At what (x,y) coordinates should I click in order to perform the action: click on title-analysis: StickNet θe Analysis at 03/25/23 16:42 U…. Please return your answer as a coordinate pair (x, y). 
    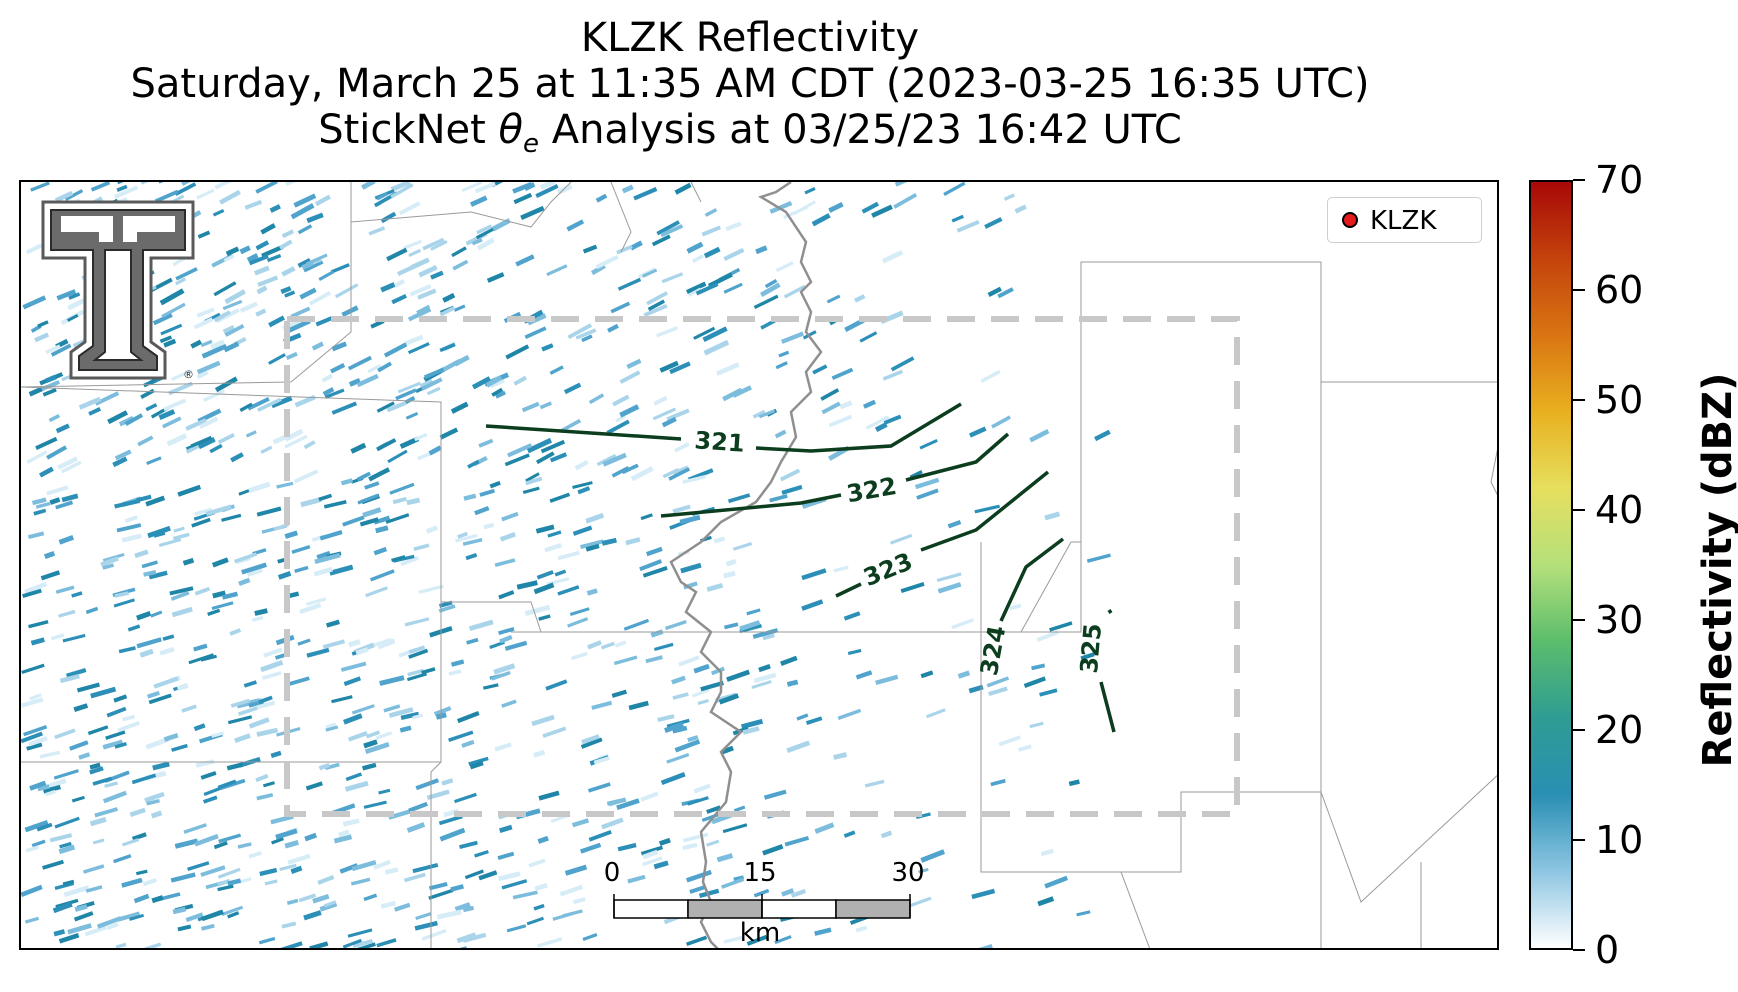
    Looking at the image, I should click on (750, 137).